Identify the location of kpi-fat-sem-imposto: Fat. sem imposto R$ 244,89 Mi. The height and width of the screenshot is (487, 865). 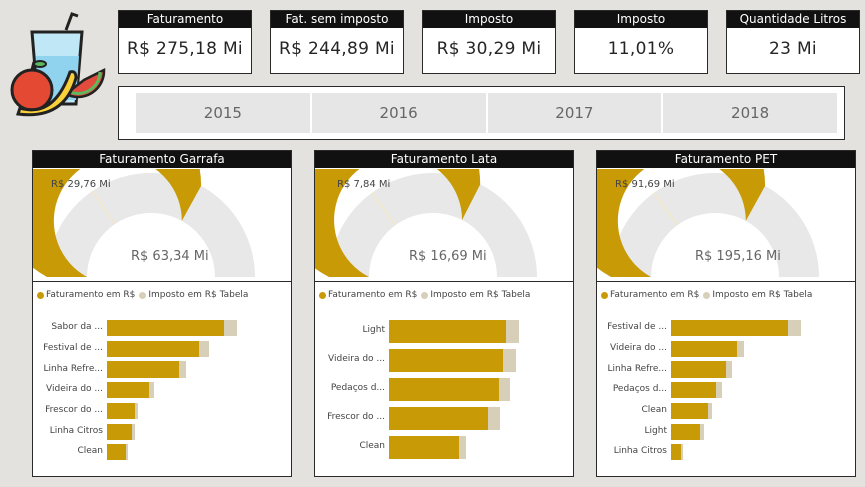
(337, 42).